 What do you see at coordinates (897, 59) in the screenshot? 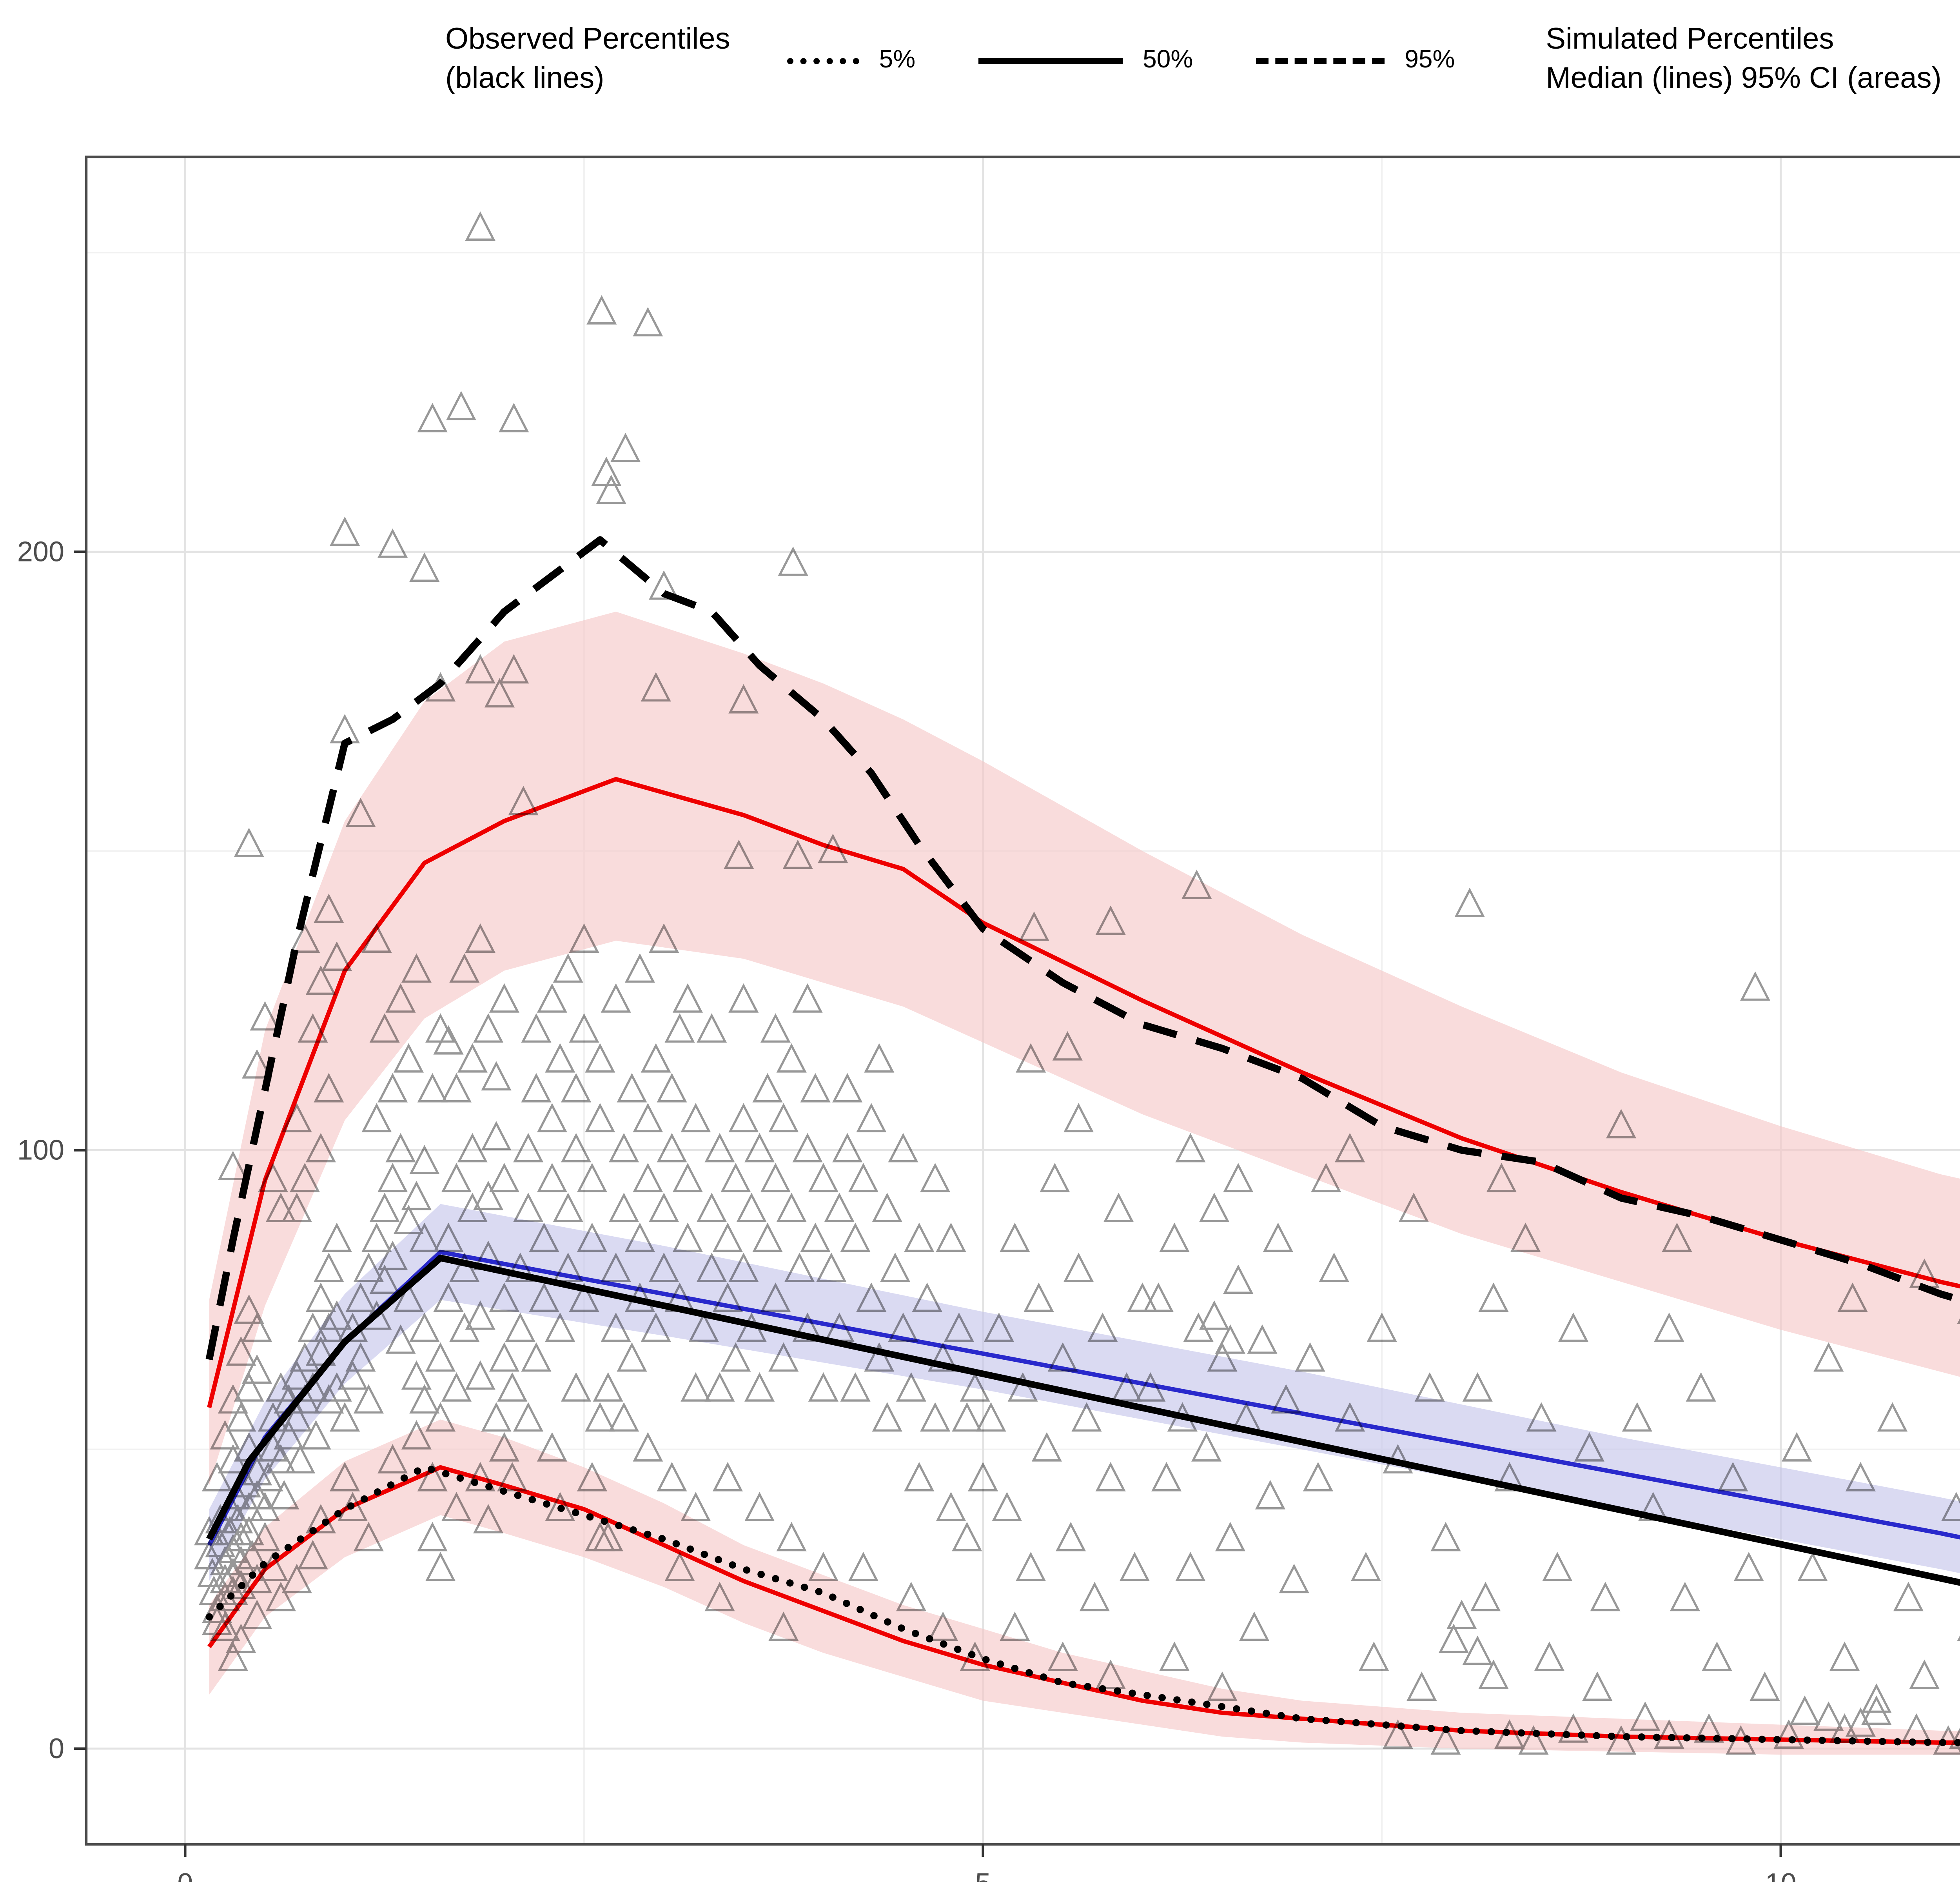
I see `legend-label: 5%` at bounding box center [897, 59].